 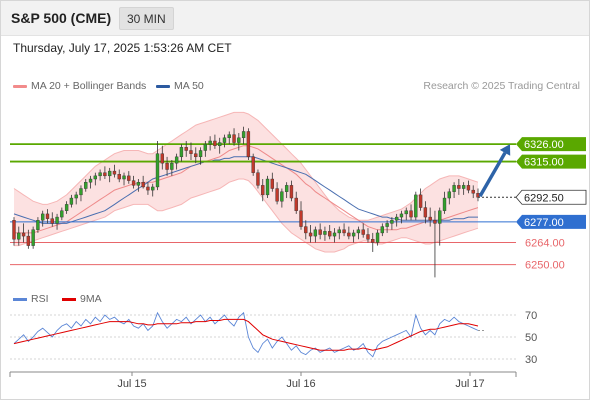 I want to click on forecast-arrow-shaft, so click(x=492, y=174).